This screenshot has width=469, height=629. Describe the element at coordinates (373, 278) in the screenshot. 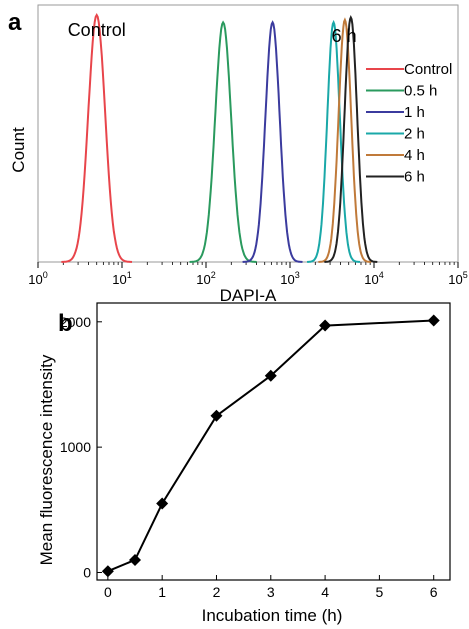

I see `x-tick-label-a: 10⁴` at that location.